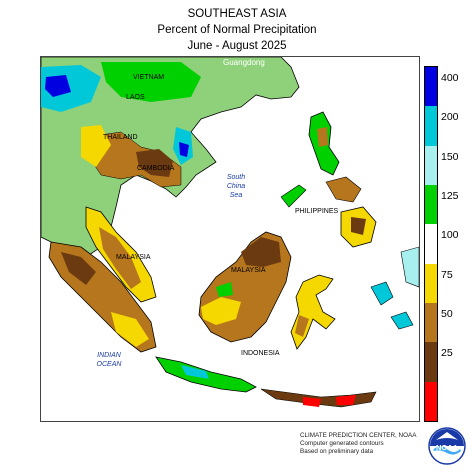 Image resolution: width=474 pixels, height=474 pixels. I want to click on landmass-new-guinea, so click(409, 267).